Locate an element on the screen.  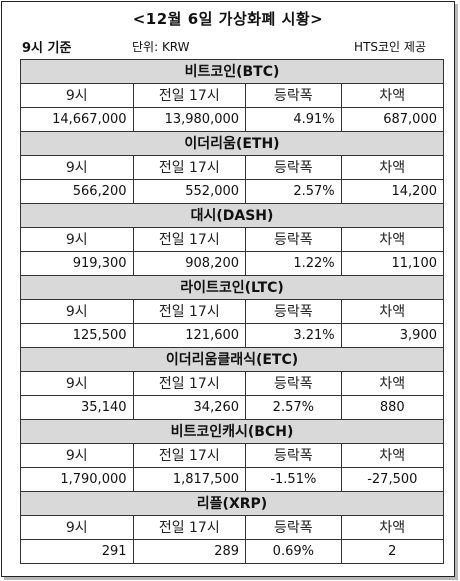
value-rate: 1.22% is located at coordinates (293, 263).